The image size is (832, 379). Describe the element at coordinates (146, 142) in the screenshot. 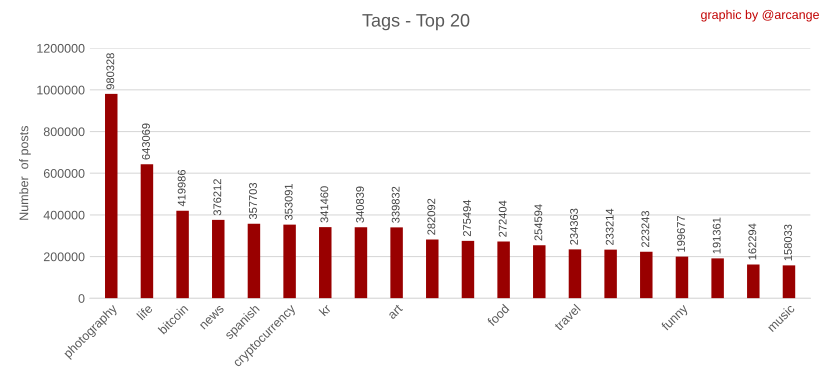

I see `data-label: 643069` at that location.